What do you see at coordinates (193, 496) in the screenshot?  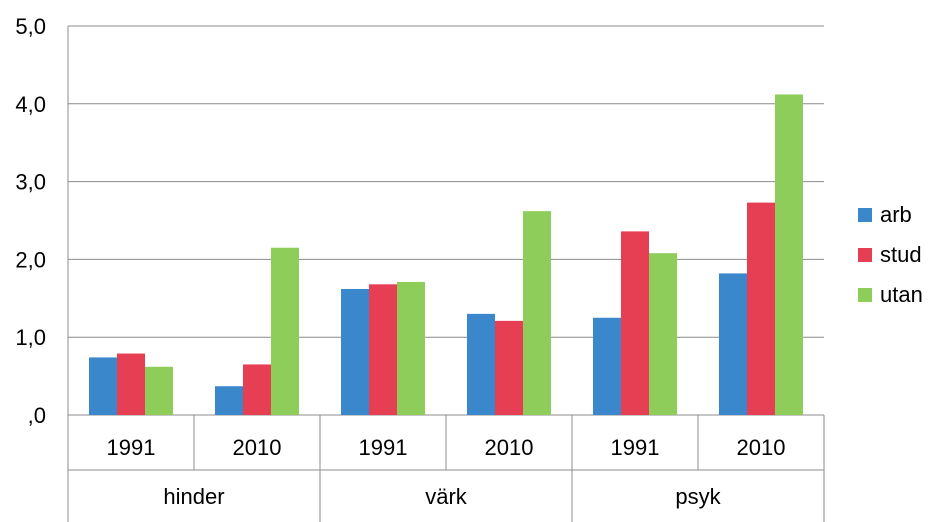 I see `group-label: hinder` at bounding box center [193, 496].